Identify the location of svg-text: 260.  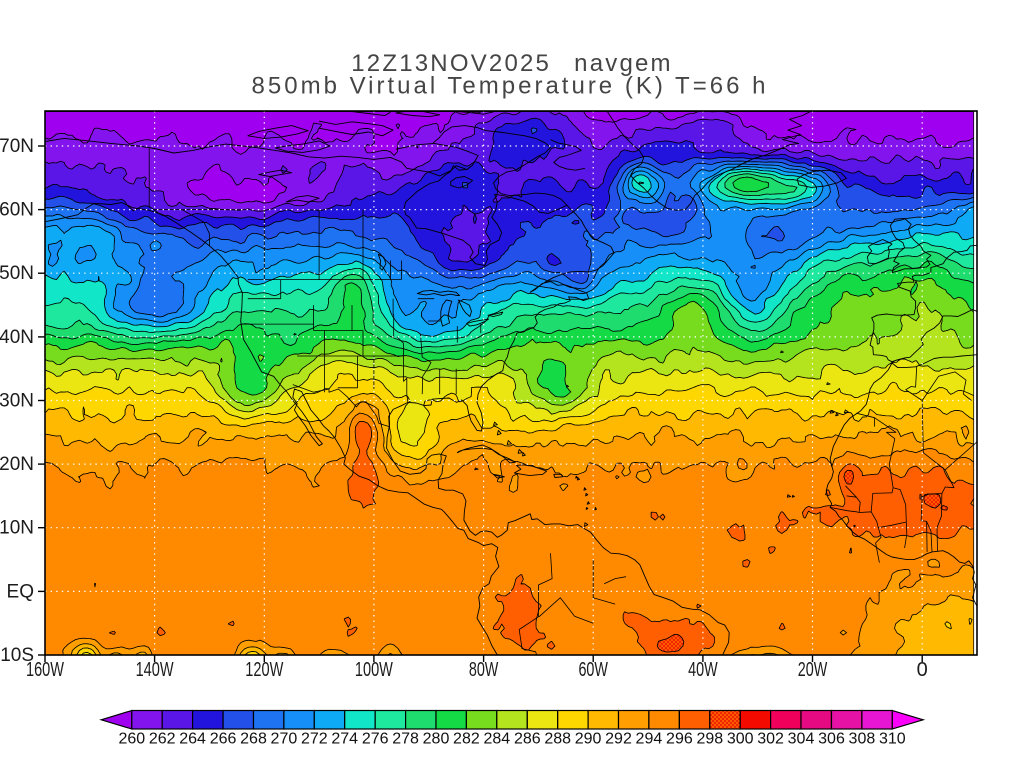
(131, 739).